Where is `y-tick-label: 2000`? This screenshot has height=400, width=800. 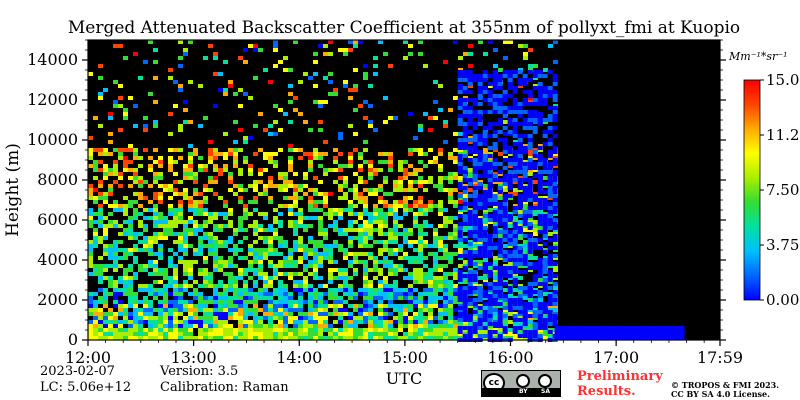
y-tick-label: 2000 is located at coordinates (57, 299).